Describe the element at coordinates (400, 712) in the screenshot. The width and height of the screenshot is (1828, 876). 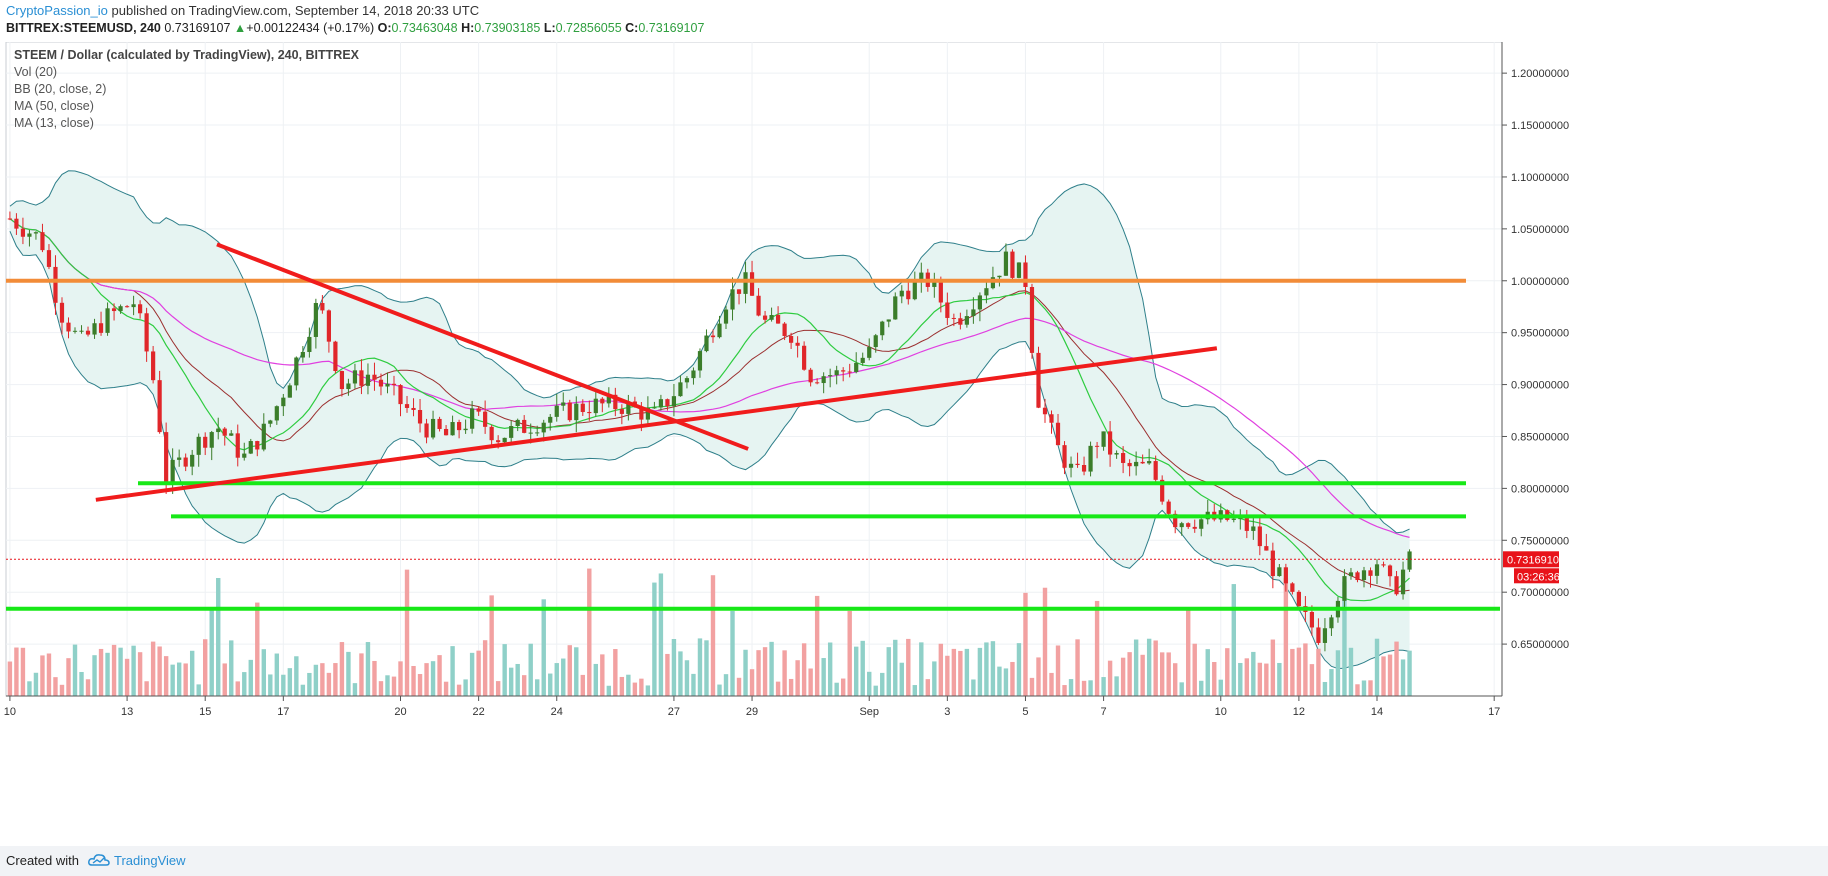
I see `x-tick-label: 20` at that location.